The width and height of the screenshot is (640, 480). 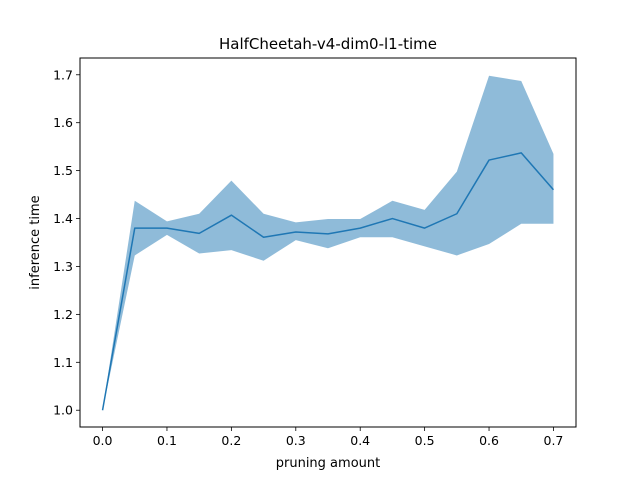 What do you see at coordinates (328, 44) in the screenshot?
I see `chart-title: HalfCheetah-v4-dim0-l1-time` at bounding box center [328, 44].